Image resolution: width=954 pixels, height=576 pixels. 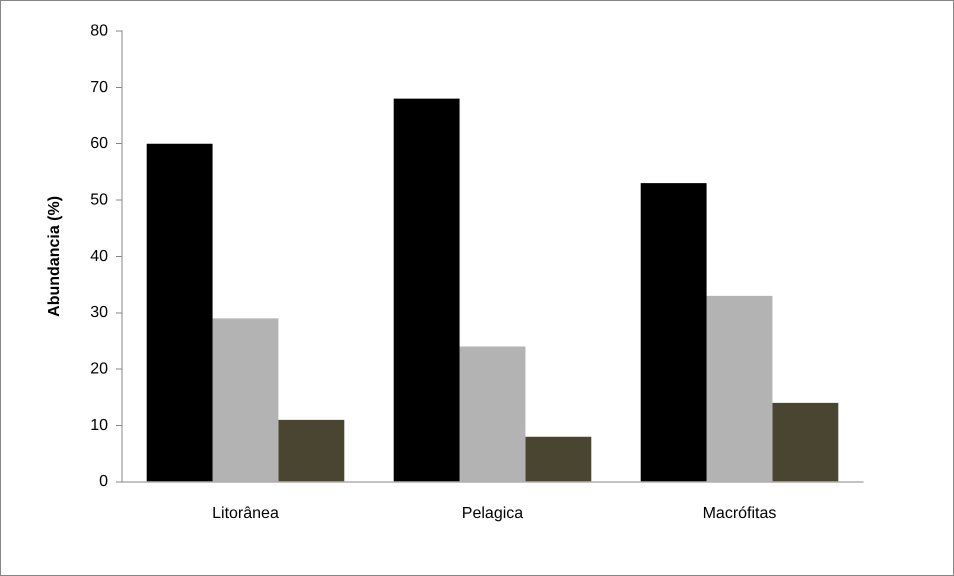 What do you see at coordinates (103, 481) in the screenshot?
I see `y-tick-label: 0` at bounding box center [103, 481].